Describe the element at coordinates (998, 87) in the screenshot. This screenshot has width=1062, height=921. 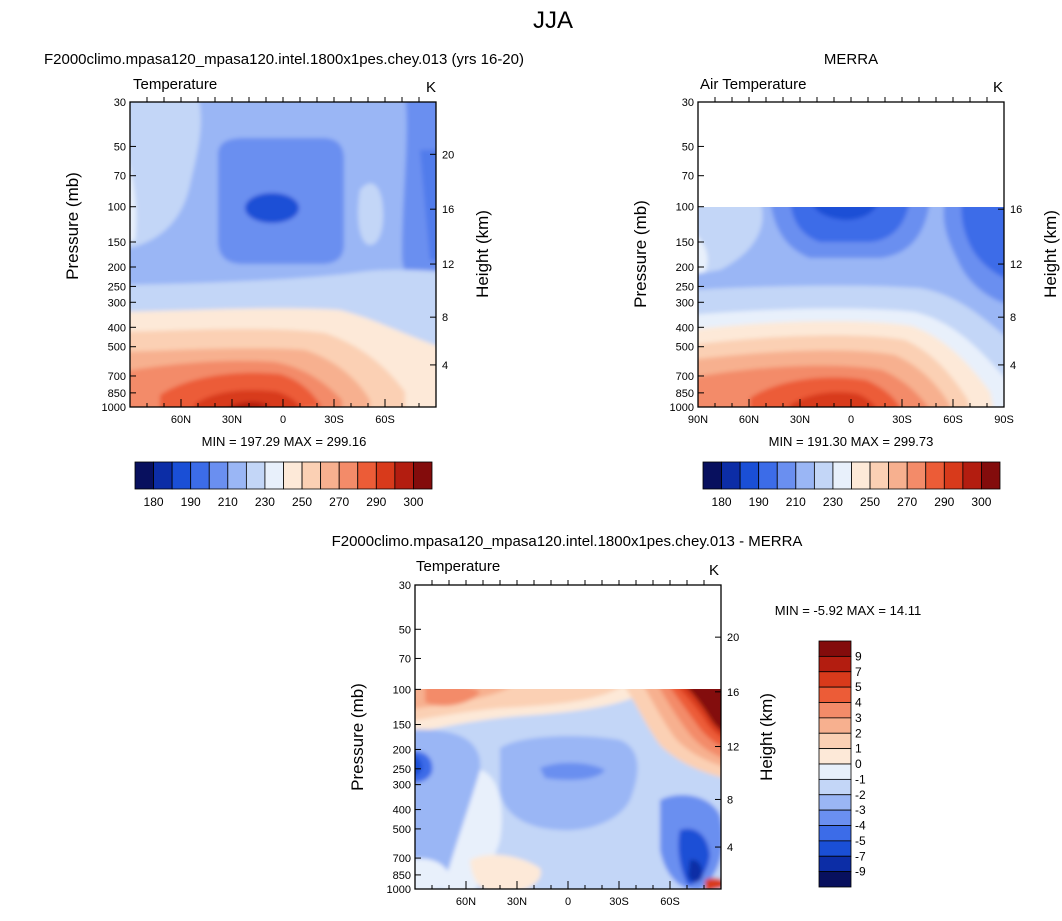
I see `obs-units: K` at that location.